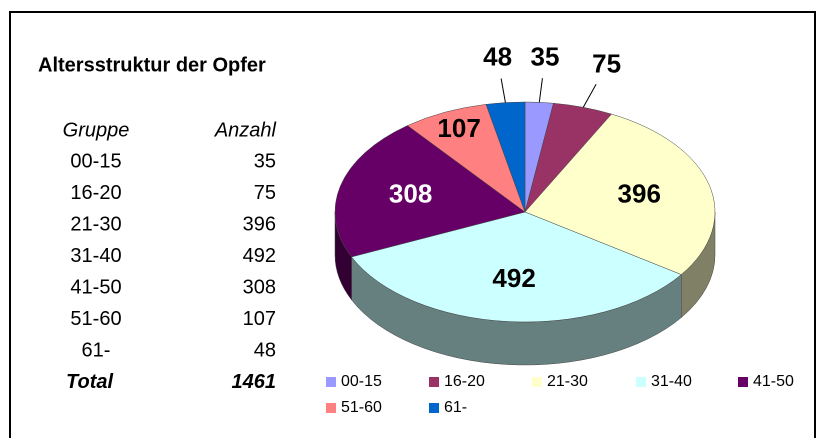 This screenshot has height=438, width=825. I want to click on table-cell: 51-60, so click(95, 319).